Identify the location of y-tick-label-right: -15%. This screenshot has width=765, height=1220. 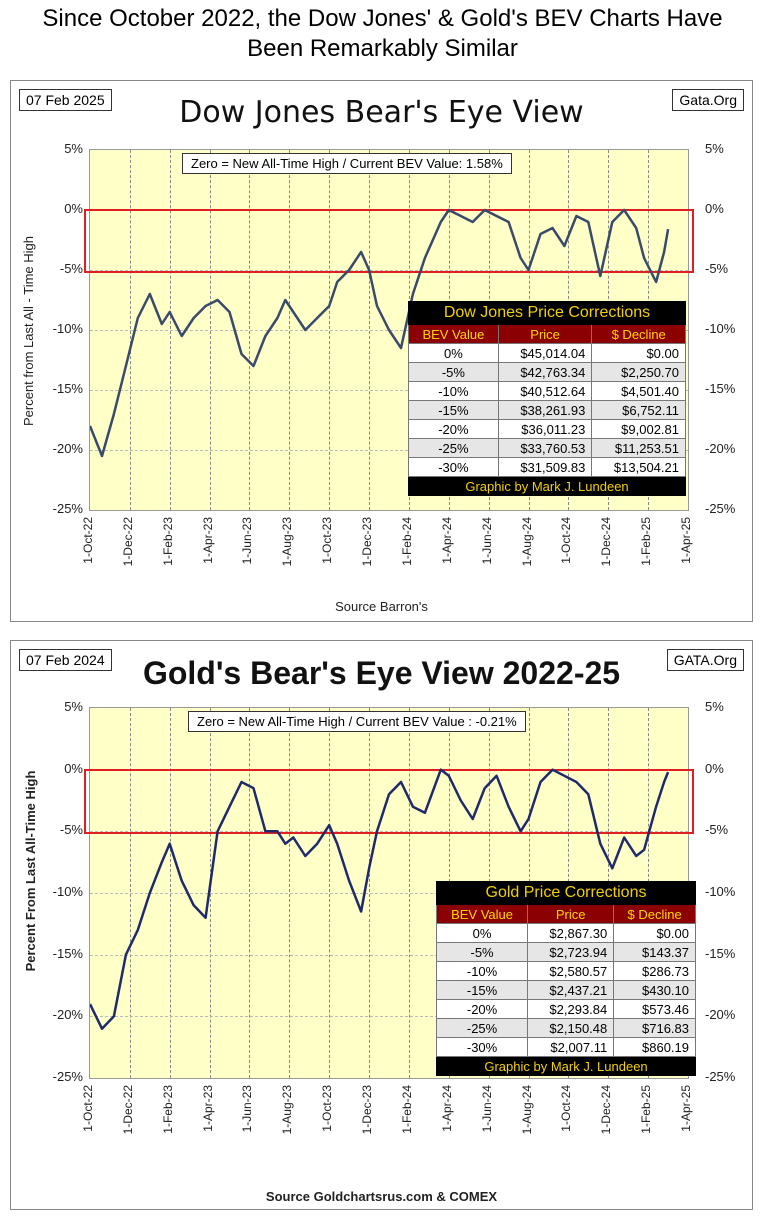
(720, 388).